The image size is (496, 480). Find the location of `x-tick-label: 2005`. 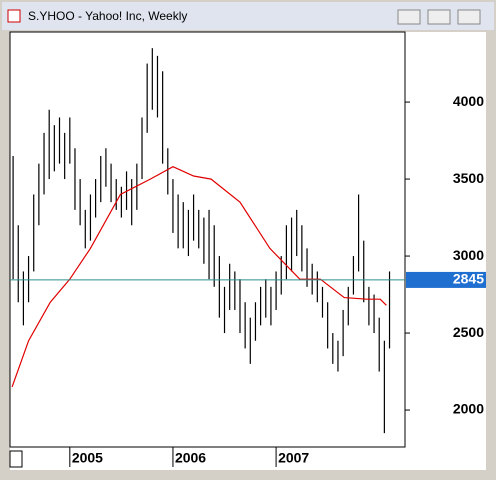

x-tick-label: 2005 is located at coordinates (87, 458).